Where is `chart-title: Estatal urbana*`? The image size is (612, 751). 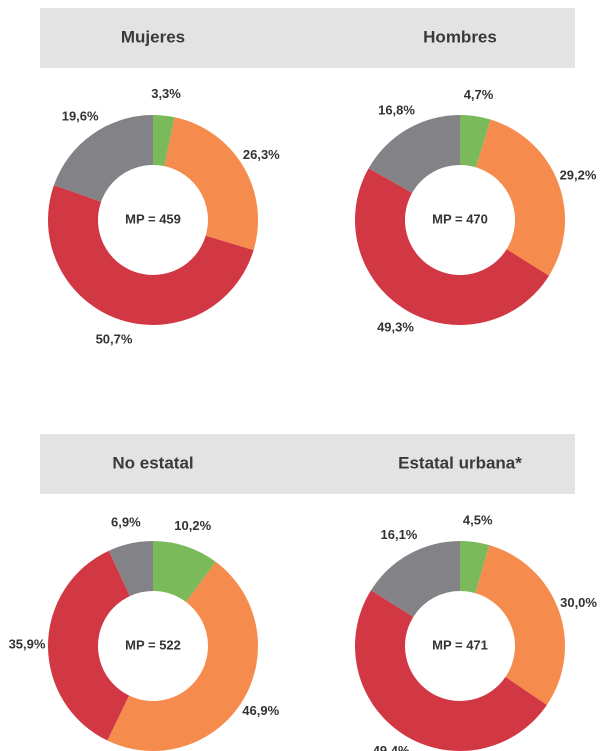 chart-title: Estatal urbana* is located at coordinates (460, 462).